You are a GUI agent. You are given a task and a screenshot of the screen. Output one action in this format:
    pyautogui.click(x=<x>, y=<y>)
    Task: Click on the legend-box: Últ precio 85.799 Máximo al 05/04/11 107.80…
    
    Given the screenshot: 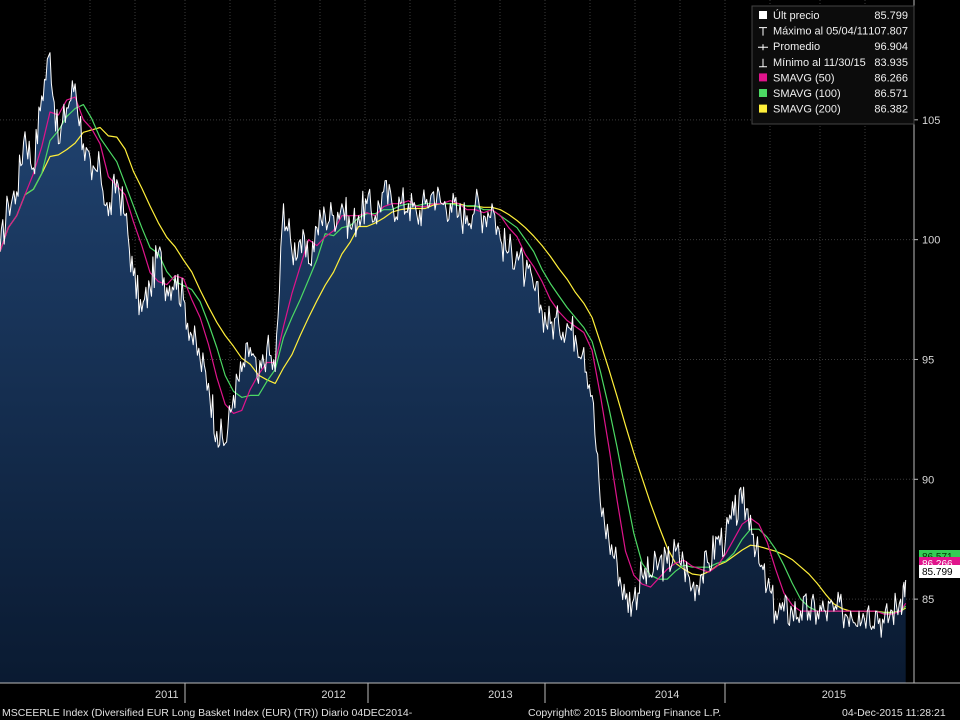 What is the action you would take?
    pyautogui.click(x=833, y=65)
    